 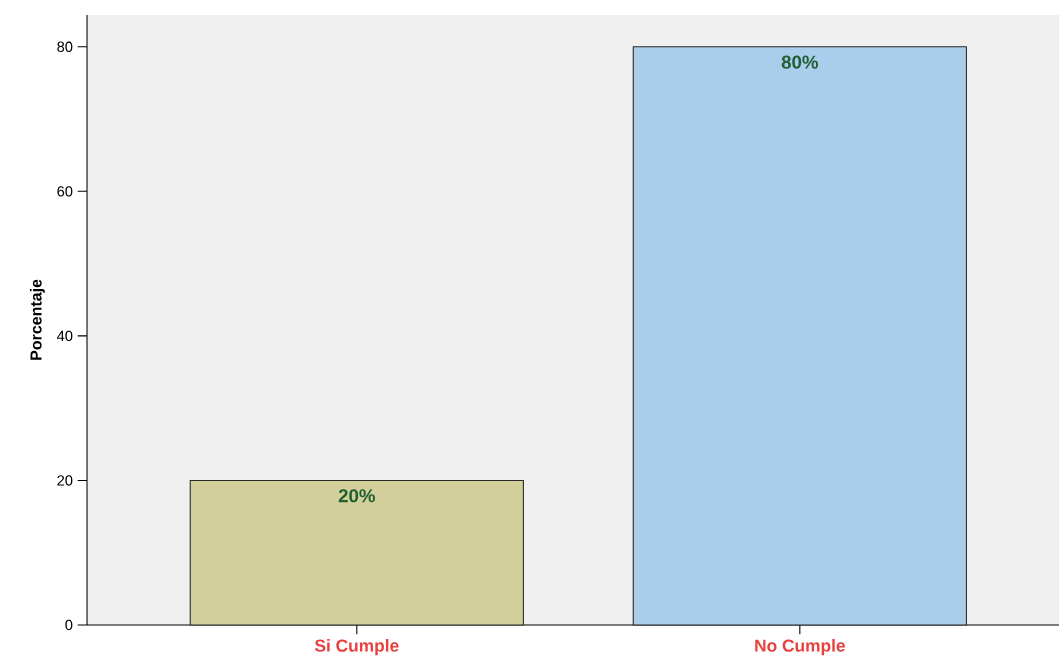 I want to click on y-tick-label: 40, so click(x=64, y=336).